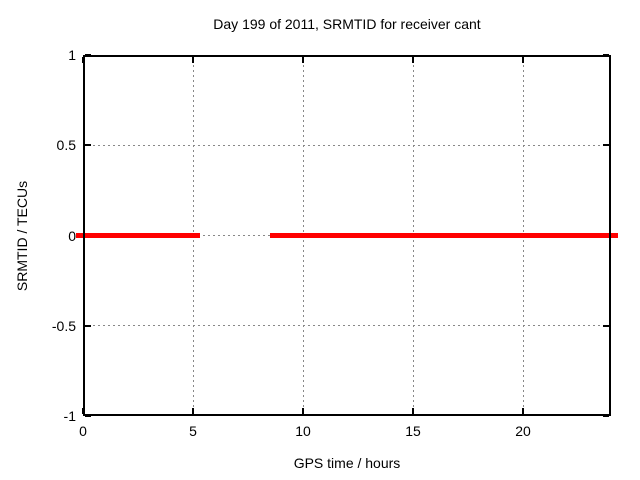 This screenshot has height=480, width=640. Describe the element at coordinates (72, 55) in the screenshot. I see `y-tick-label: 1` at that location.